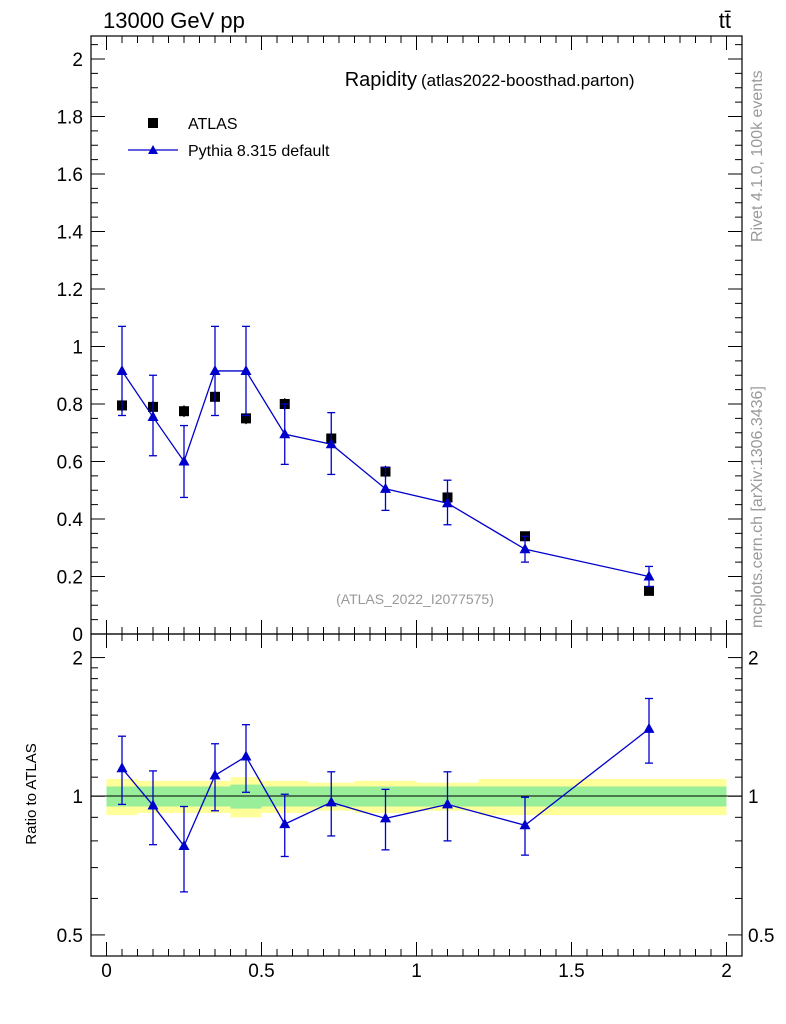 The width and height of the screenshot is (786, 1024). I want to click on main-y-tick-label: 1.8, so click(70, 118).